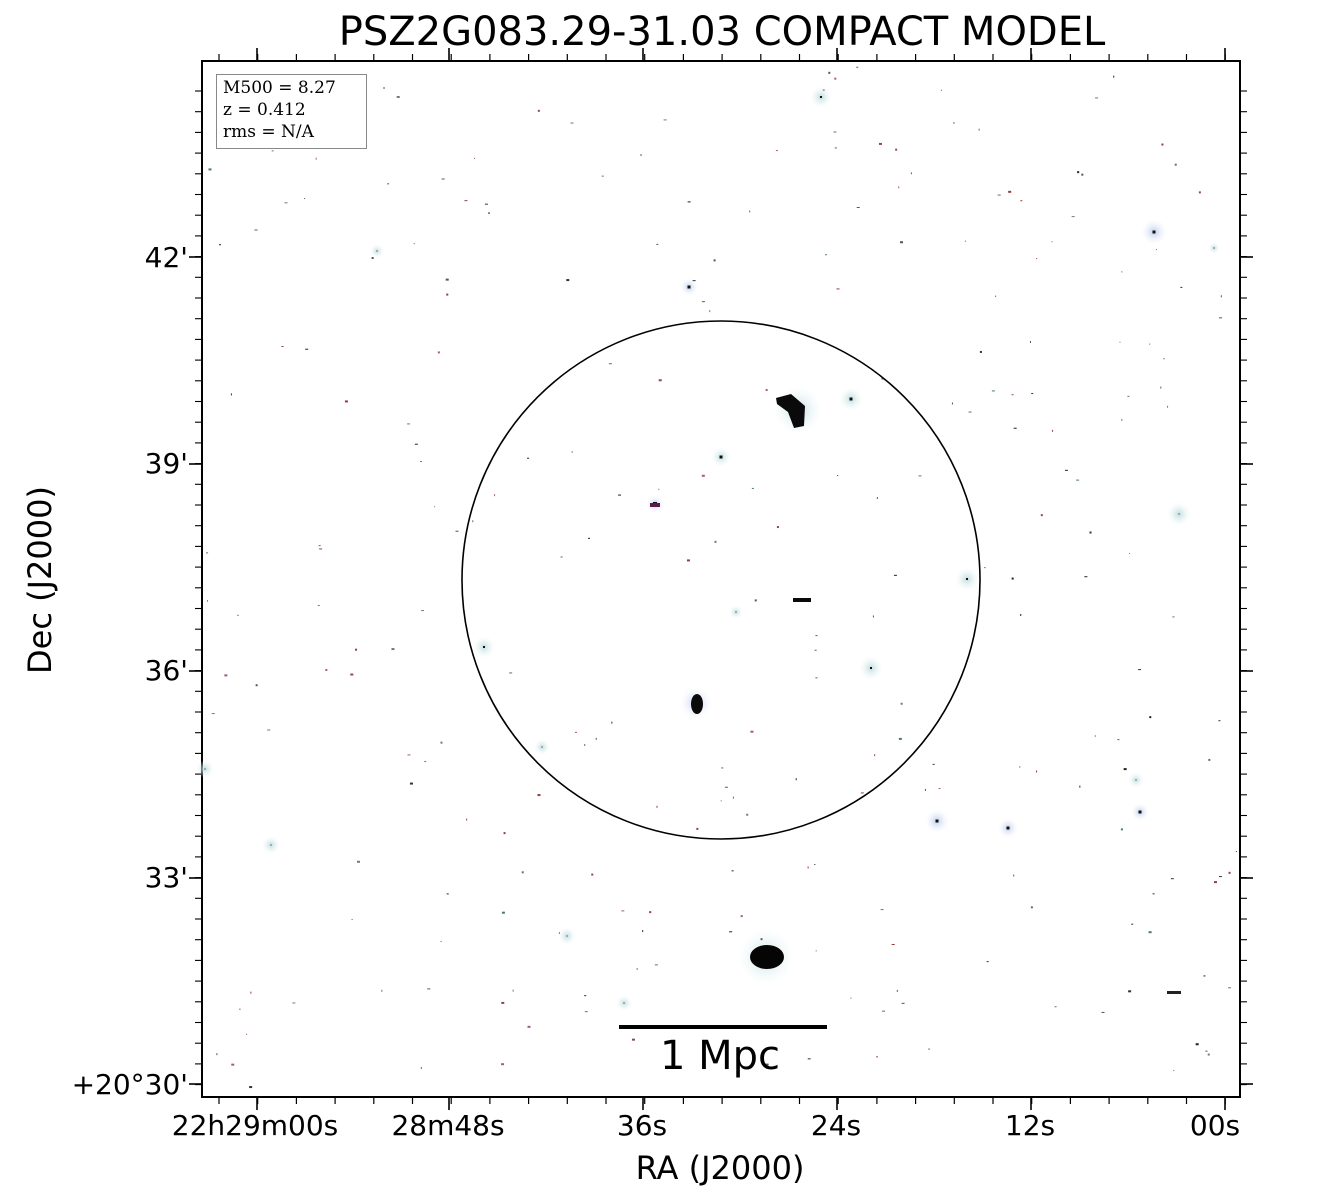 The width and height of the screenshot is (1321, 1200). What do you see at coordinates (720, 1168) in the screenshot?
I see `x-axis-label: RA (J2000)` at bounding box center [720, 1168].